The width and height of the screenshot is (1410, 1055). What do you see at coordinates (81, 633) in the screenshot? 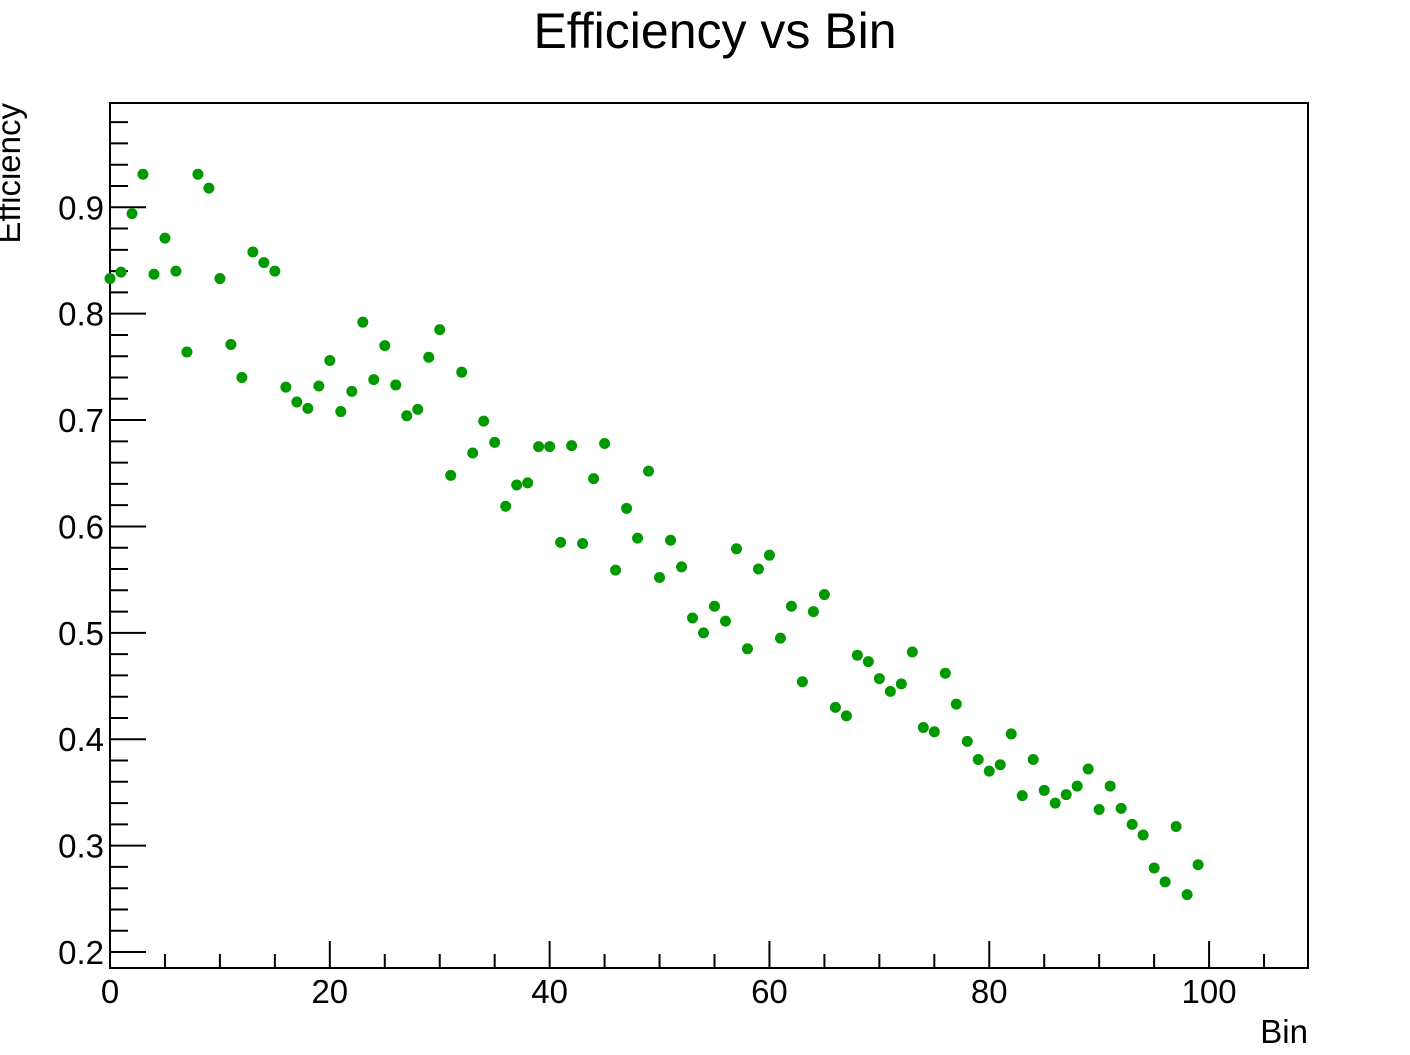
I see `y-tick-label: 0.5` at bounding box center [81, 633].